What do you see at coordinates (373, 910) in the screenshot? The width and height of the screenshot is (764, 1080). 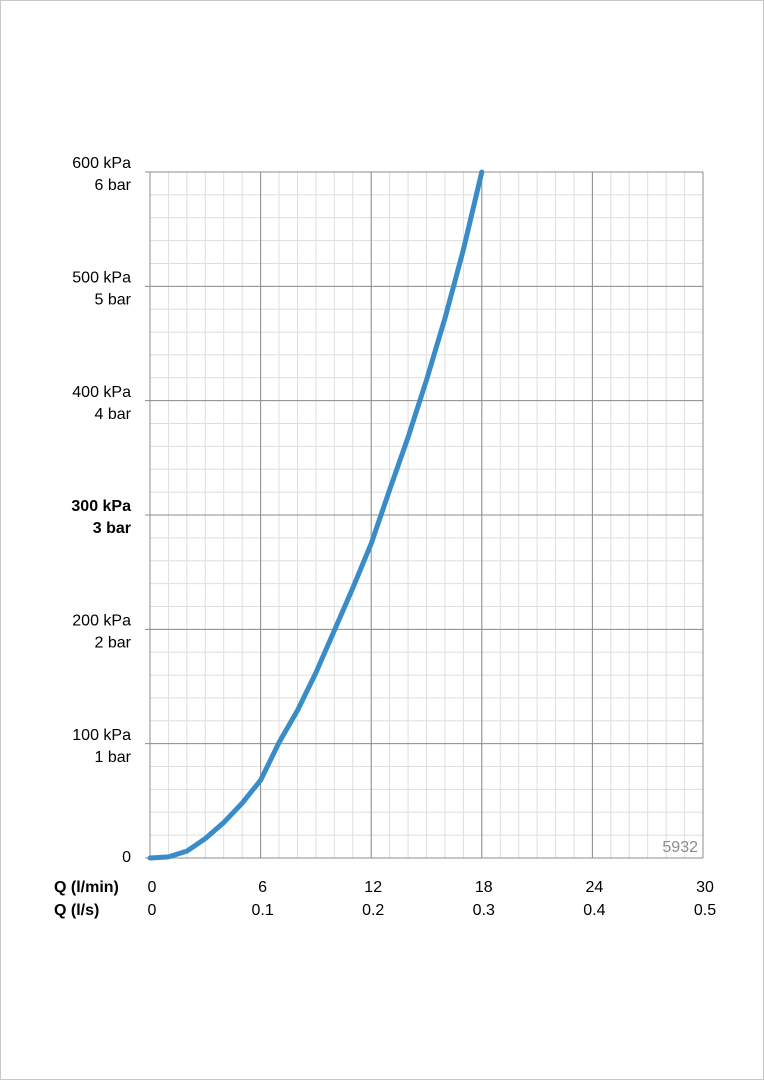 I see `x2-tick-label: 0.2` at bounding box center [373, 910].